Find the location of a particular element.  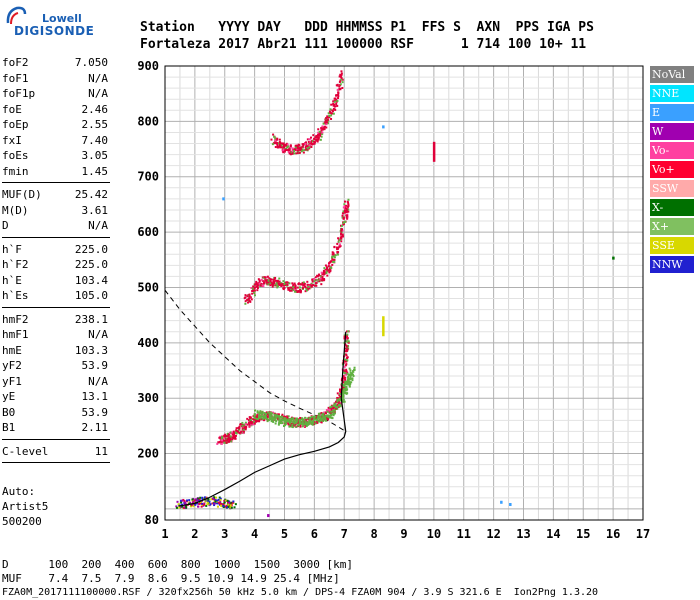

y-tick-label: 900 is located at coordinates (148, 66).